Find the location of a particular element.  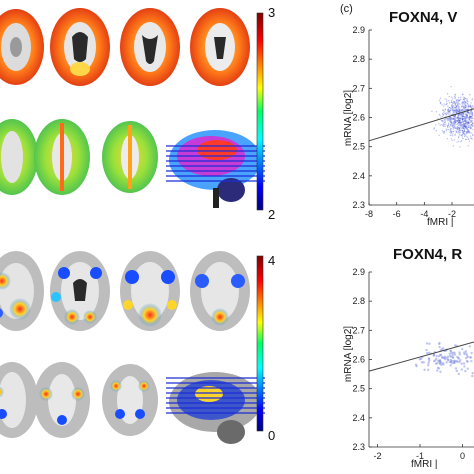

y-tick-label: 2.8 is located at coordinates (358, 59).